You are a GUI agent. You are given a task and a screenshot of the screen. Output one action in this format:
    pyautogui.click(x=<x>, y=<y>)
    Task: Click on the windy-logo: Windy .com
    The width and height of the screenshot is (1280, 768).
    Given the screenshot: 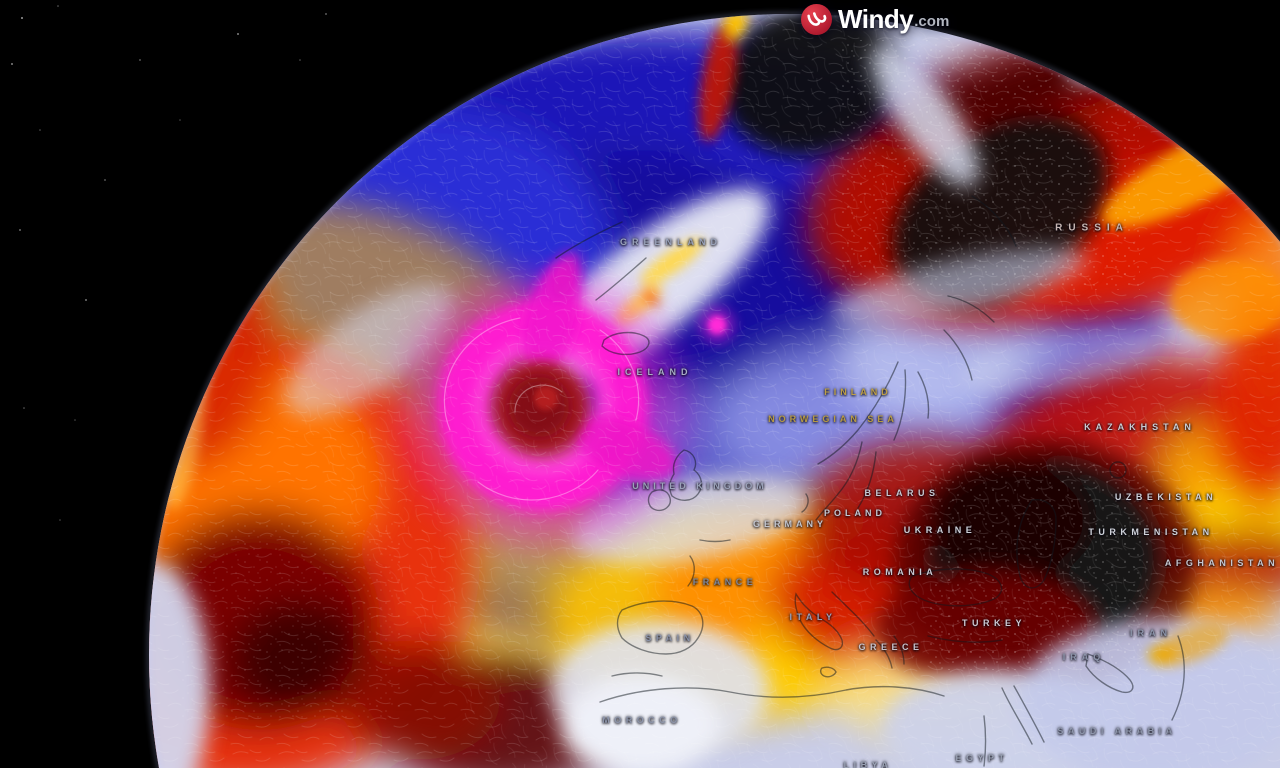 What is the action you would take?
    pyautogui.click(x=875, y=19)
    